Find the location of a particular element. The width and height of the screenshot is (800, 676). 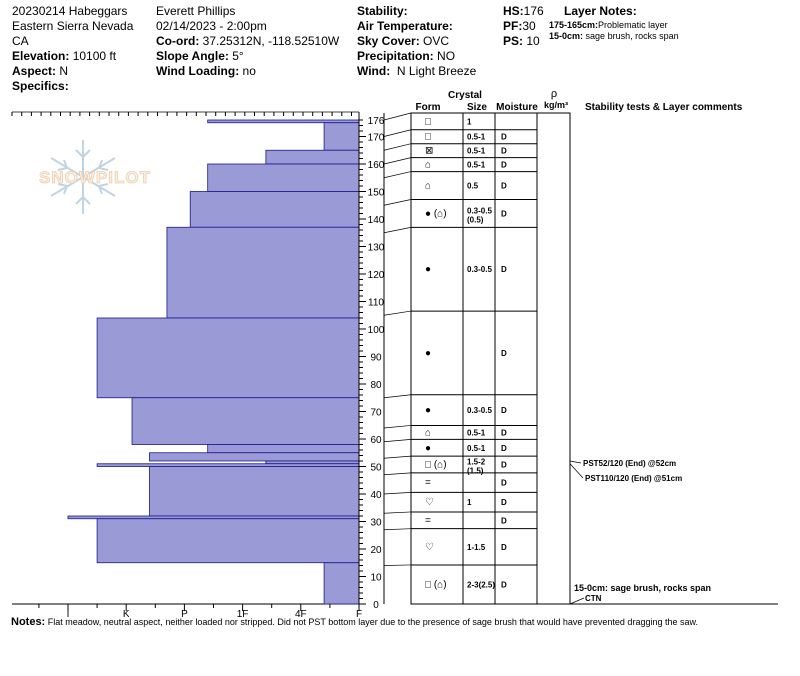

wind-loading: Wind Loading: no is located at coordinates (206, 71).